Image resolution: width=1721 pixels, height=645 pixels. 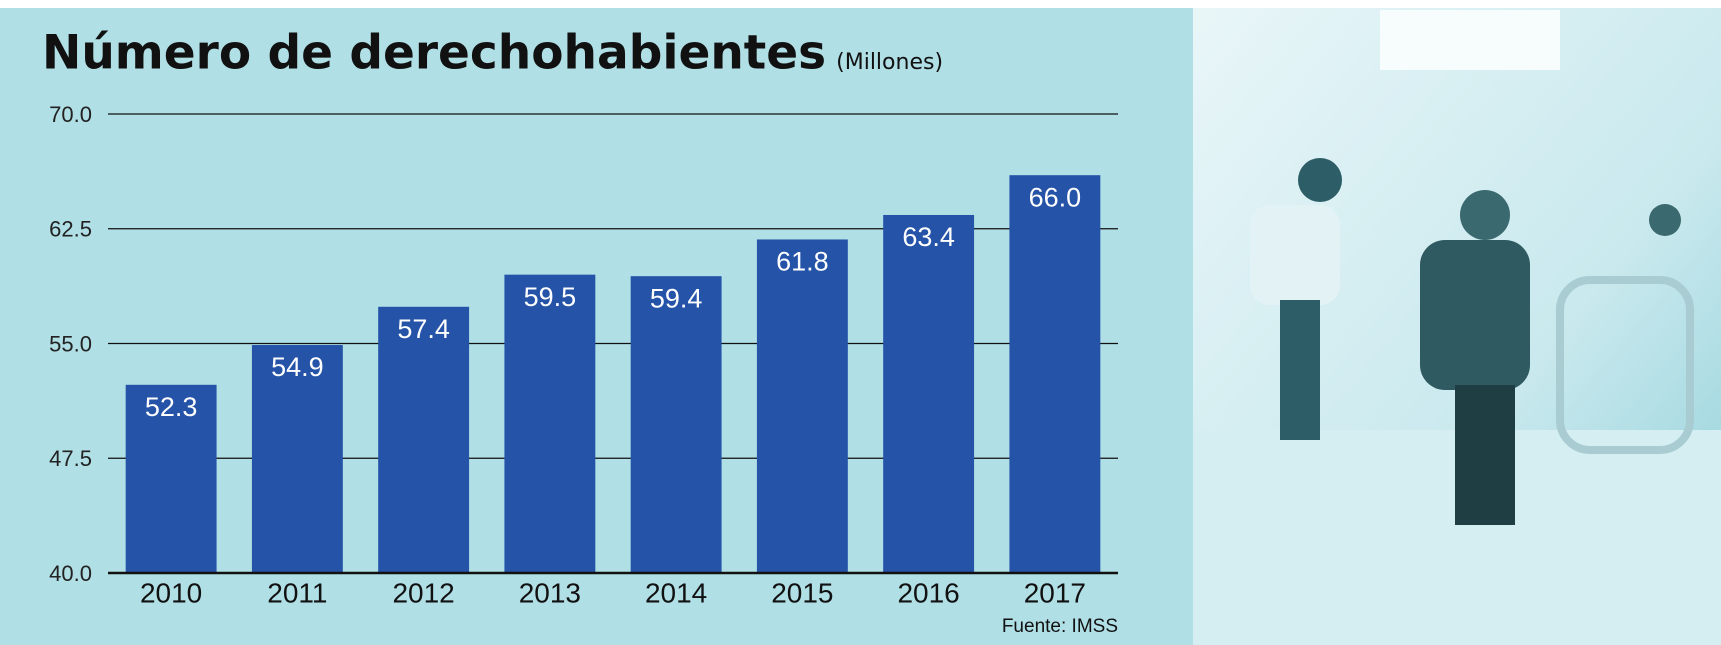 I want to click on value-label: 57.4, so click(x=423, y=329).